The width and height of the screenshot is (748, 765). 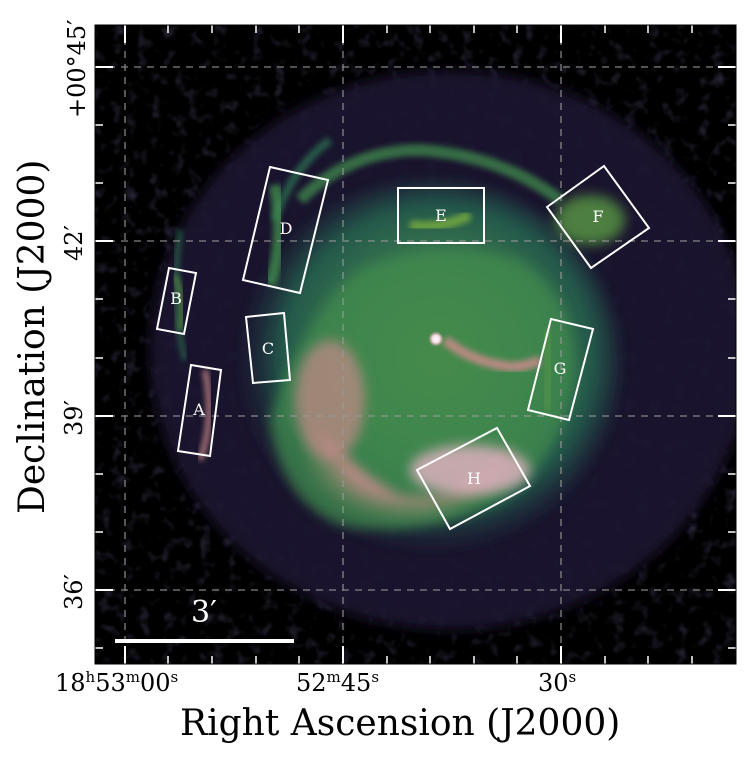 I want to click on x-tick-label-30s: 30s, so click(x=557, y=682).